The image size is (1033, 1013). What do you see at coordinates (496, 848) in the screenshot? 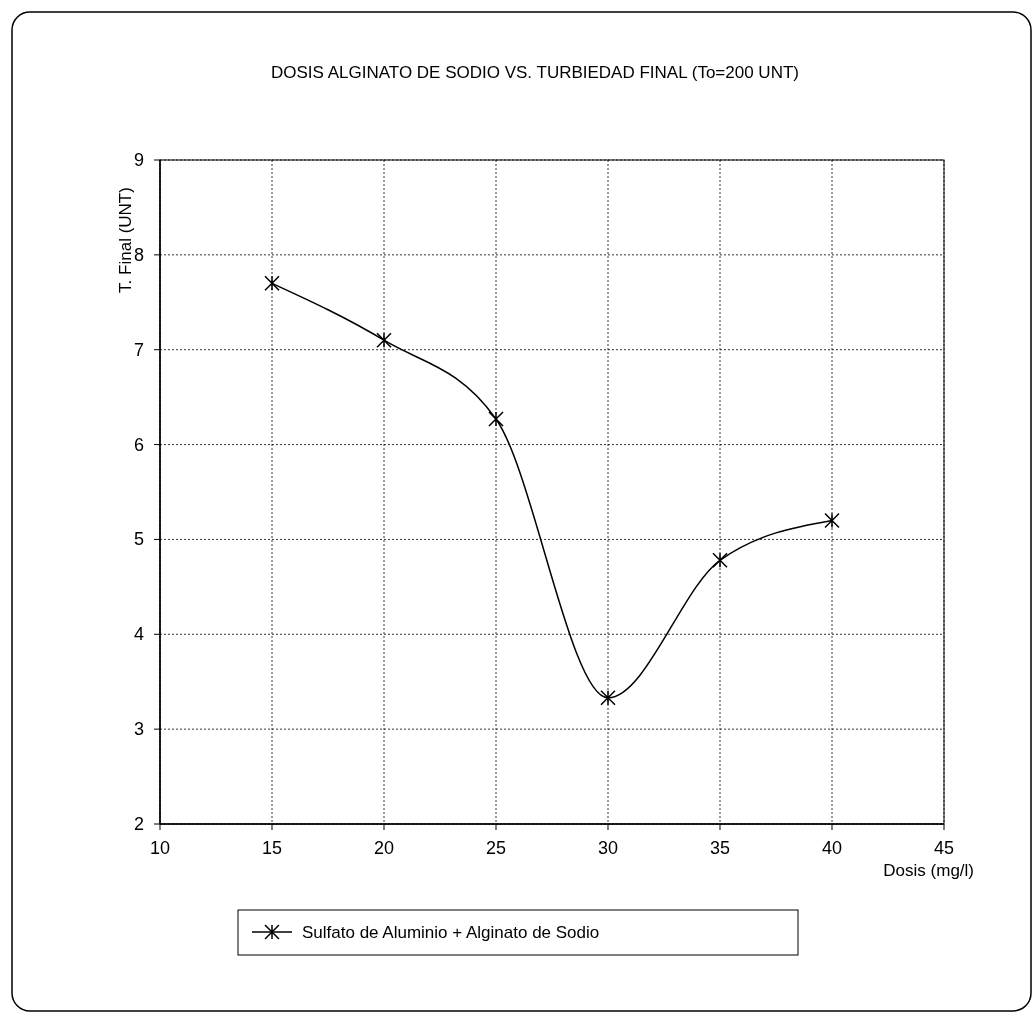
I see `x-tick-label: 25` at bounding box center [496, 848].